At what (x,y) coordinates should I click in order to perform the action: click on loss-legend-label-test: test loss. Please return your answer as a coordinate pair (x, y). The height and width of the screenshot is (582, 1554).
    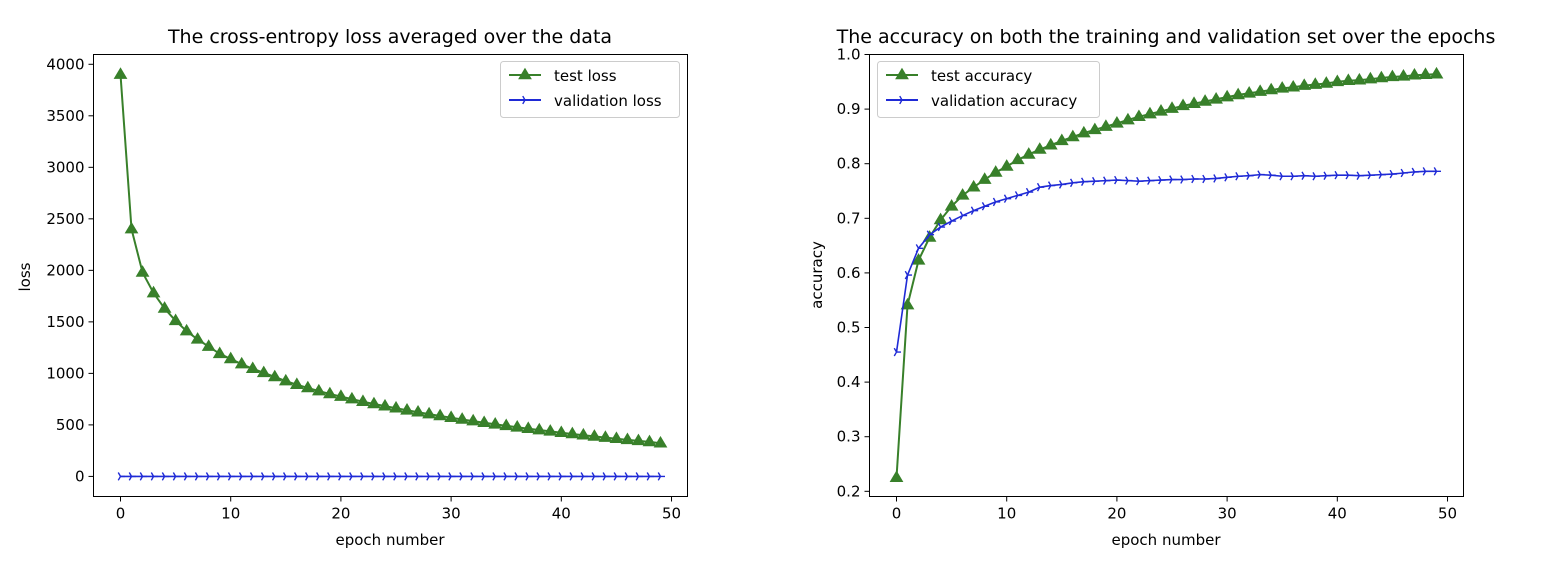
    Looking at the image, I should click on (585, 76).